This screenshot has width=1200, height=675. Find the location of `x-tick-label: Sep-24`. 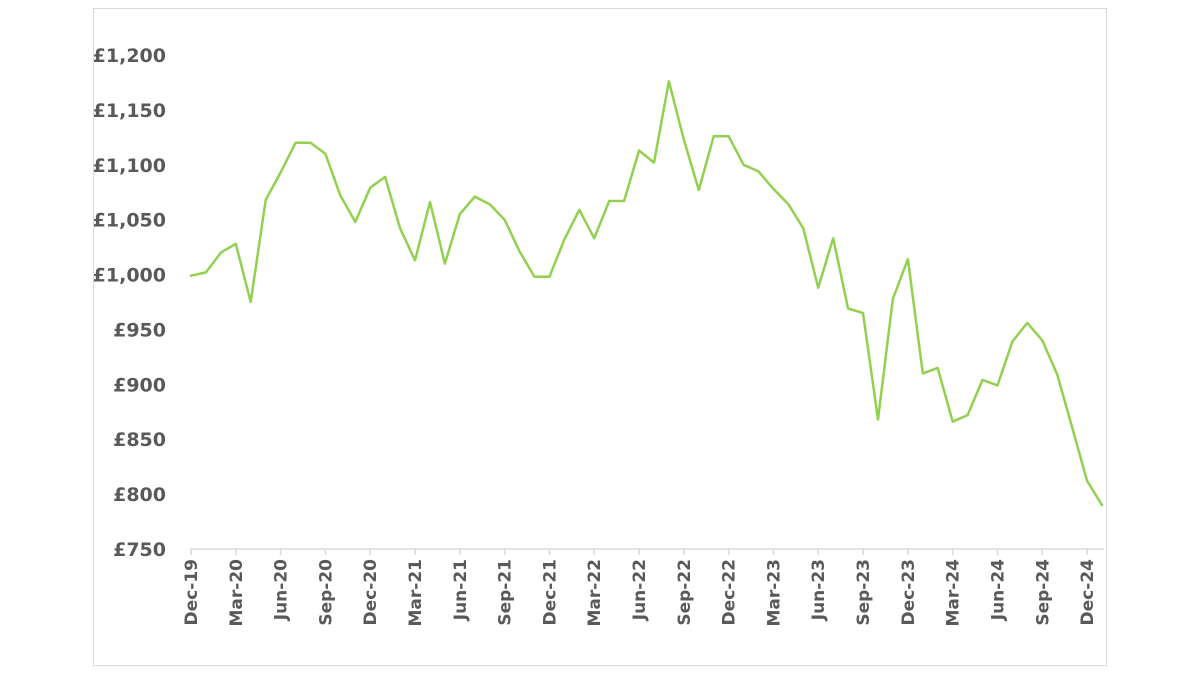

x-tick-label: Sep-24 is located at coordinates (1043, 592).